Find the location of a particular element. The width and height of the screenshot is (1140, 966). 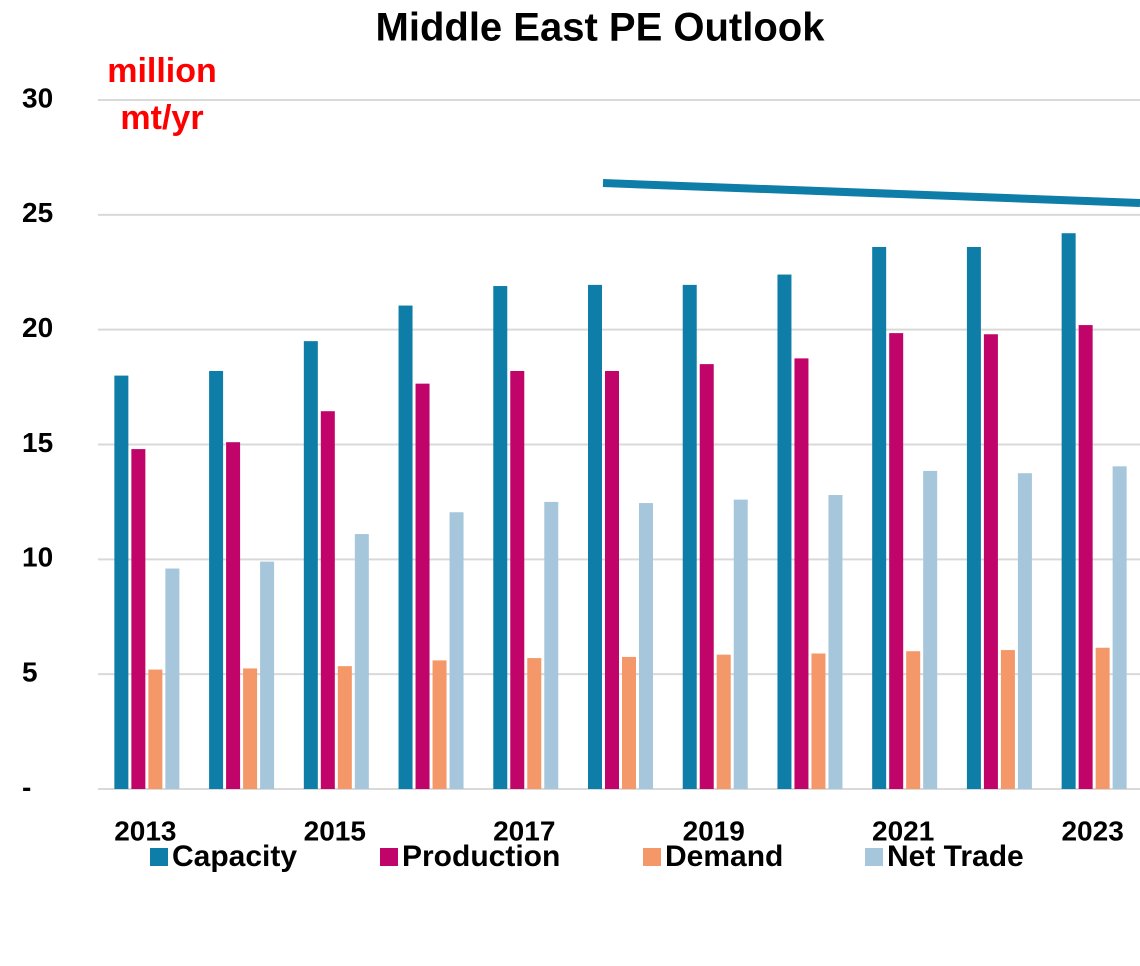

unit-annotation: million is located at coordinates (162, 71).